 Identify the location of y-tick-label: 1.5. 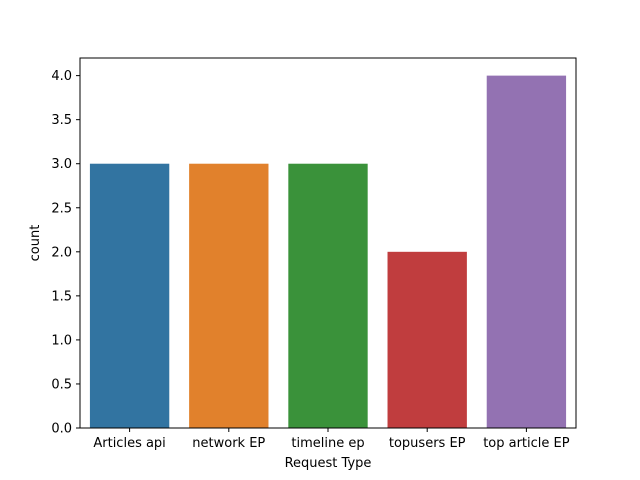
(61, 296).